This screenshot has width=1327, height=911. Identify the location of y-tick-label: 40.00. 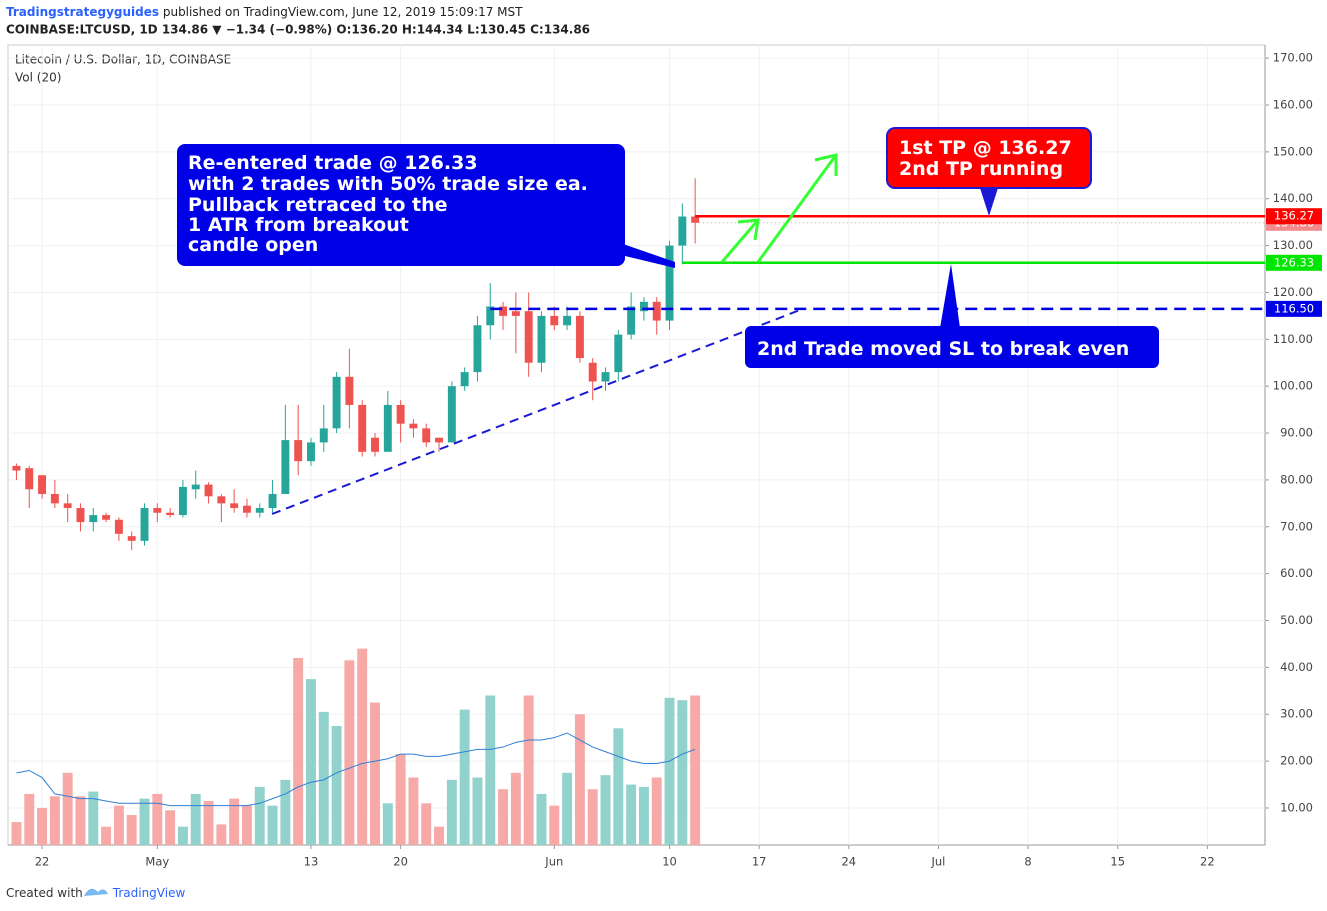
(1296, 667).